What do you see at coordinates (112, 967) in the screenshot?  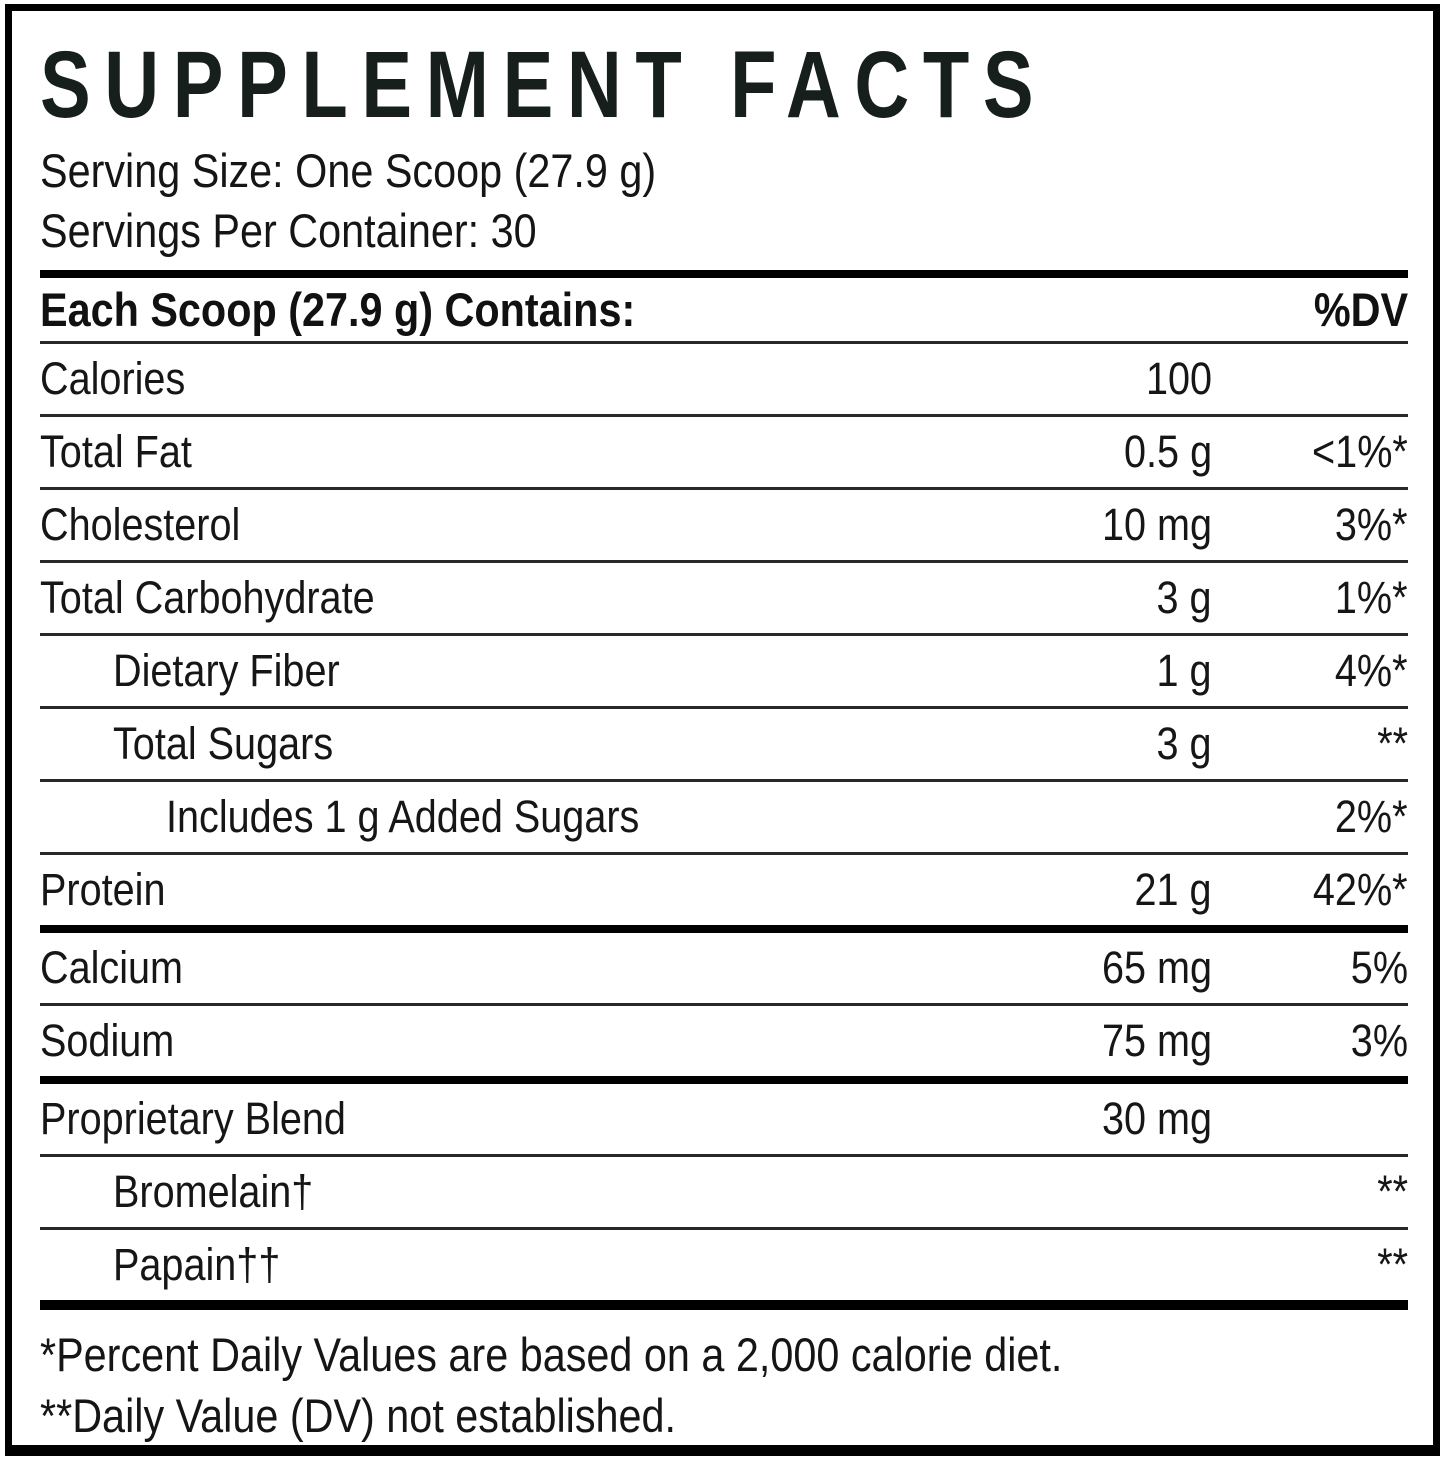 I see `nutrient-name: Calcium` at bounding box center [112, 967].